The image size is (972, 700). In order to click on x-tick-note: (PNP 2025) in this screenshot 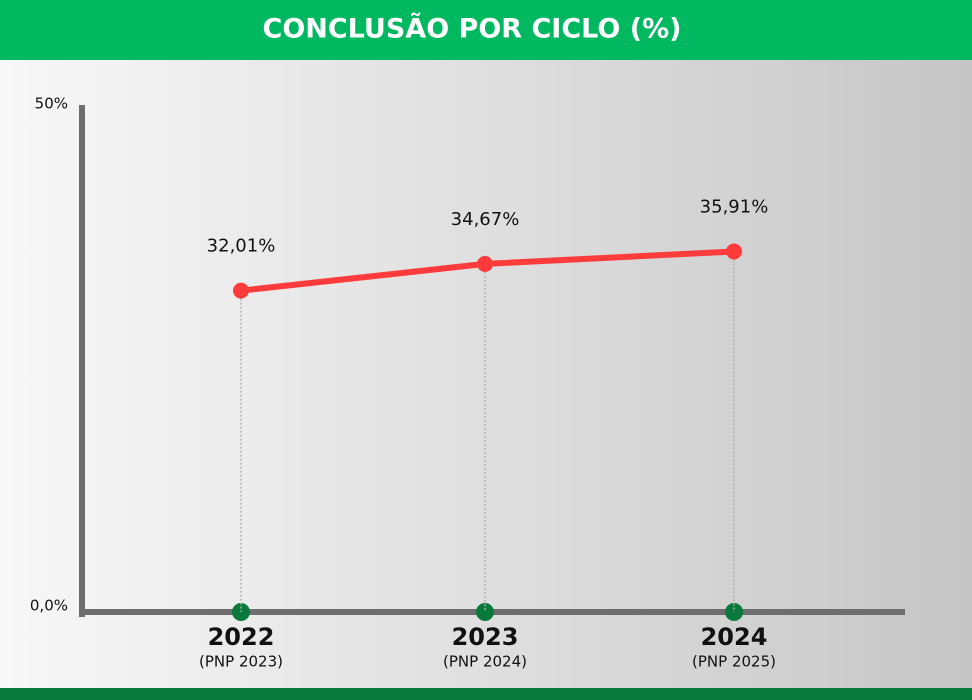, I will do `click(734, 662)`.